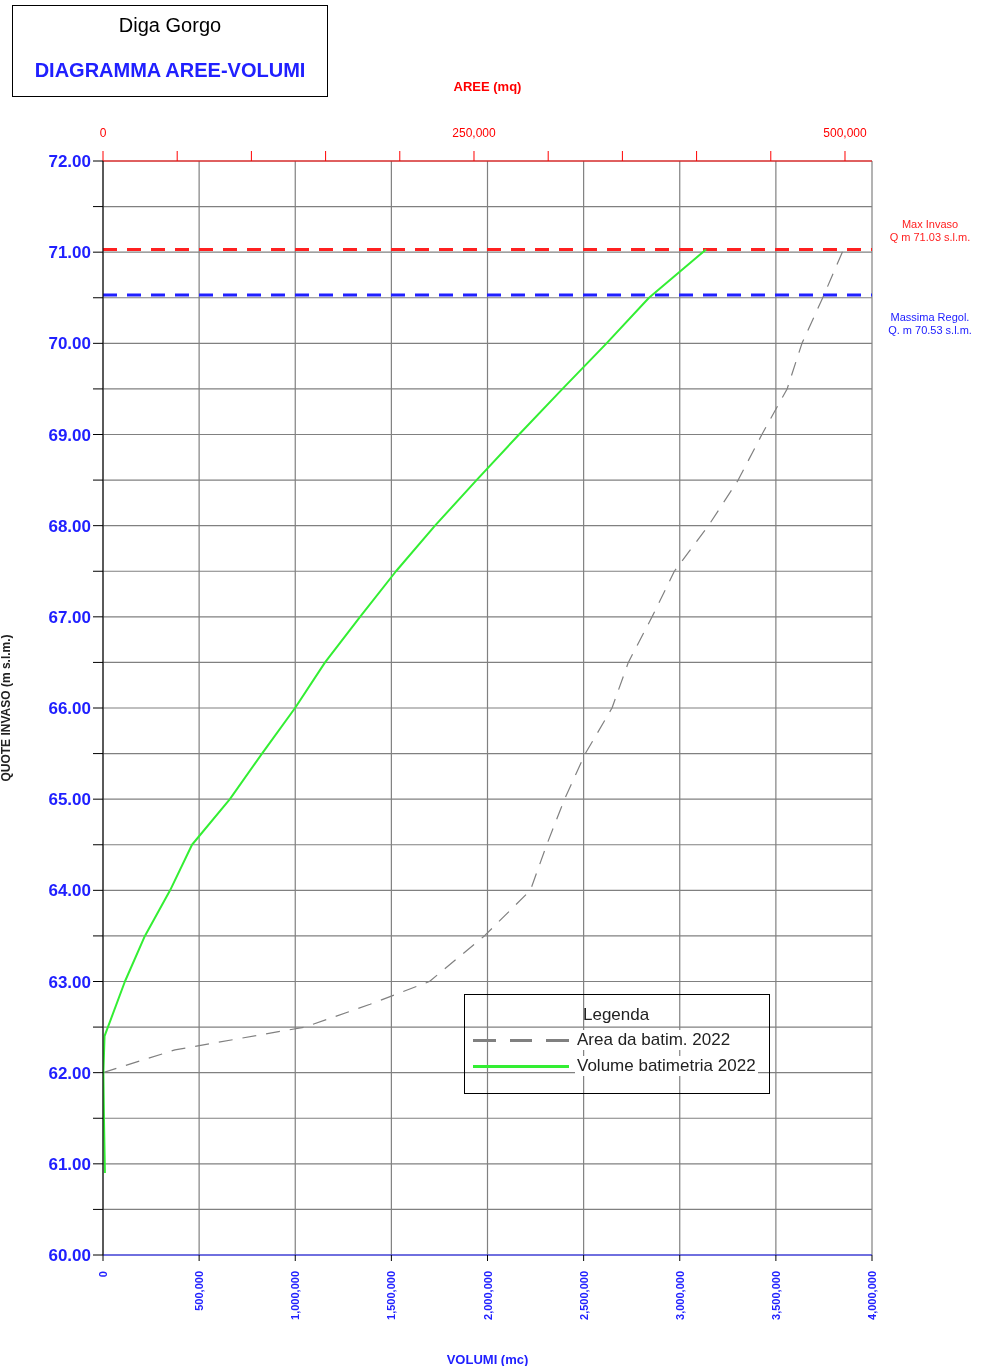  Describe the element at coordinates (103, 1274) in the screenshot. I see `x-tick-label: 0` at that location.